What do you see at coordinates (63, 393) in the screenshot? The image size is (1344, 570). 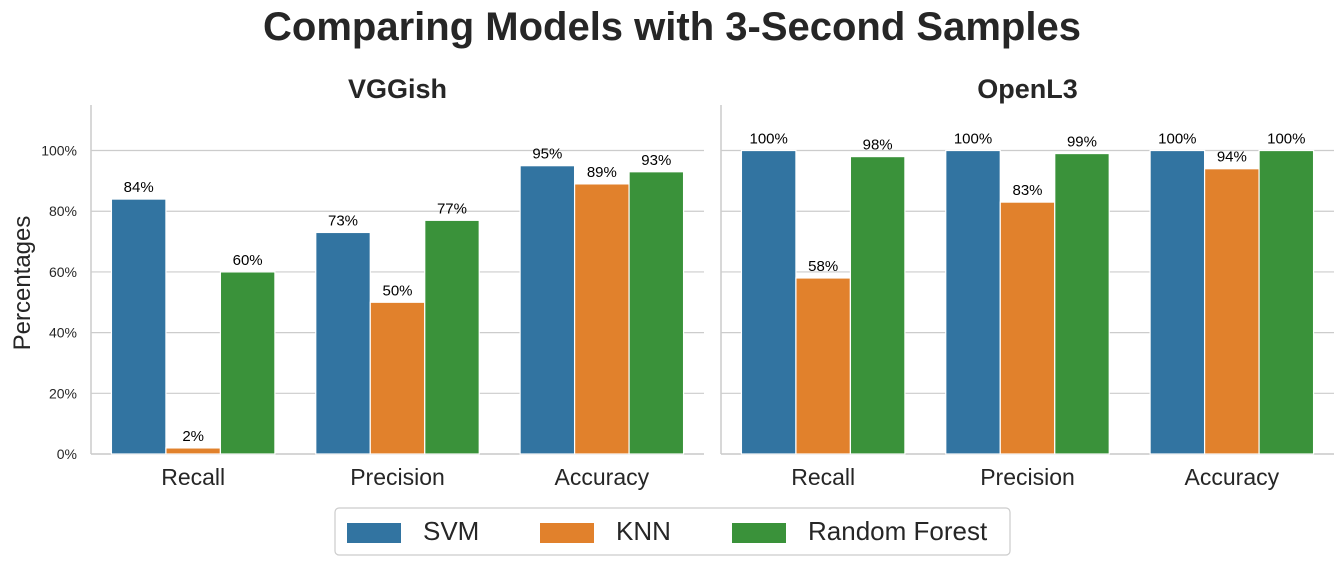 I see `y-tick-label: 20%` at bounding box center [63, 393].